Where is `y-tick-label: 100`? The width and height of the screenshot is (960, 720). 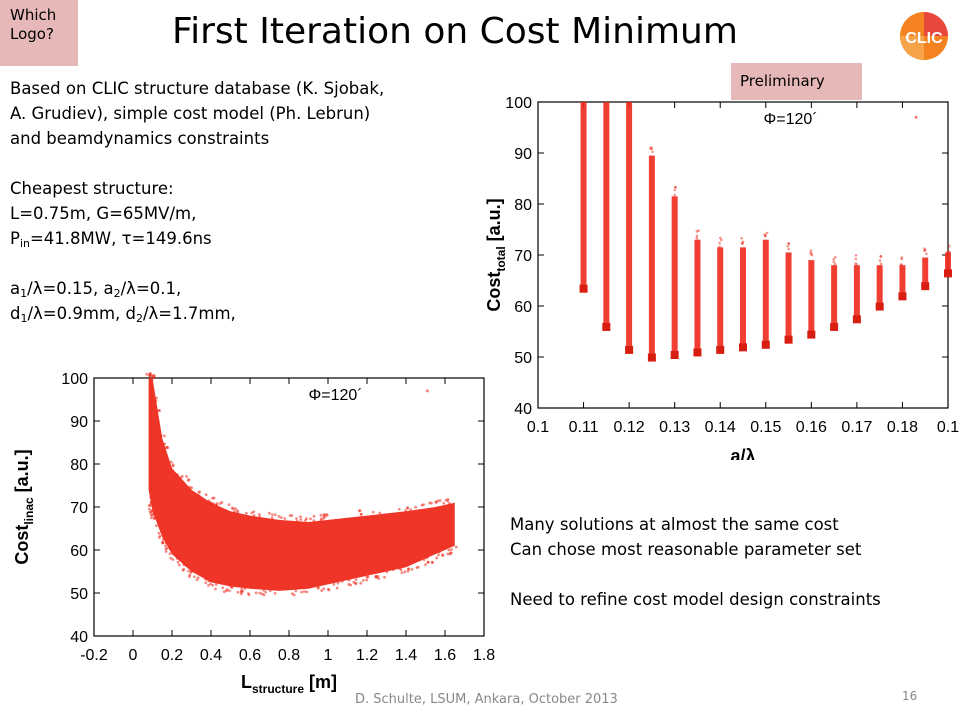 y-tick-label: 100 is located at coordinates (74, 379).